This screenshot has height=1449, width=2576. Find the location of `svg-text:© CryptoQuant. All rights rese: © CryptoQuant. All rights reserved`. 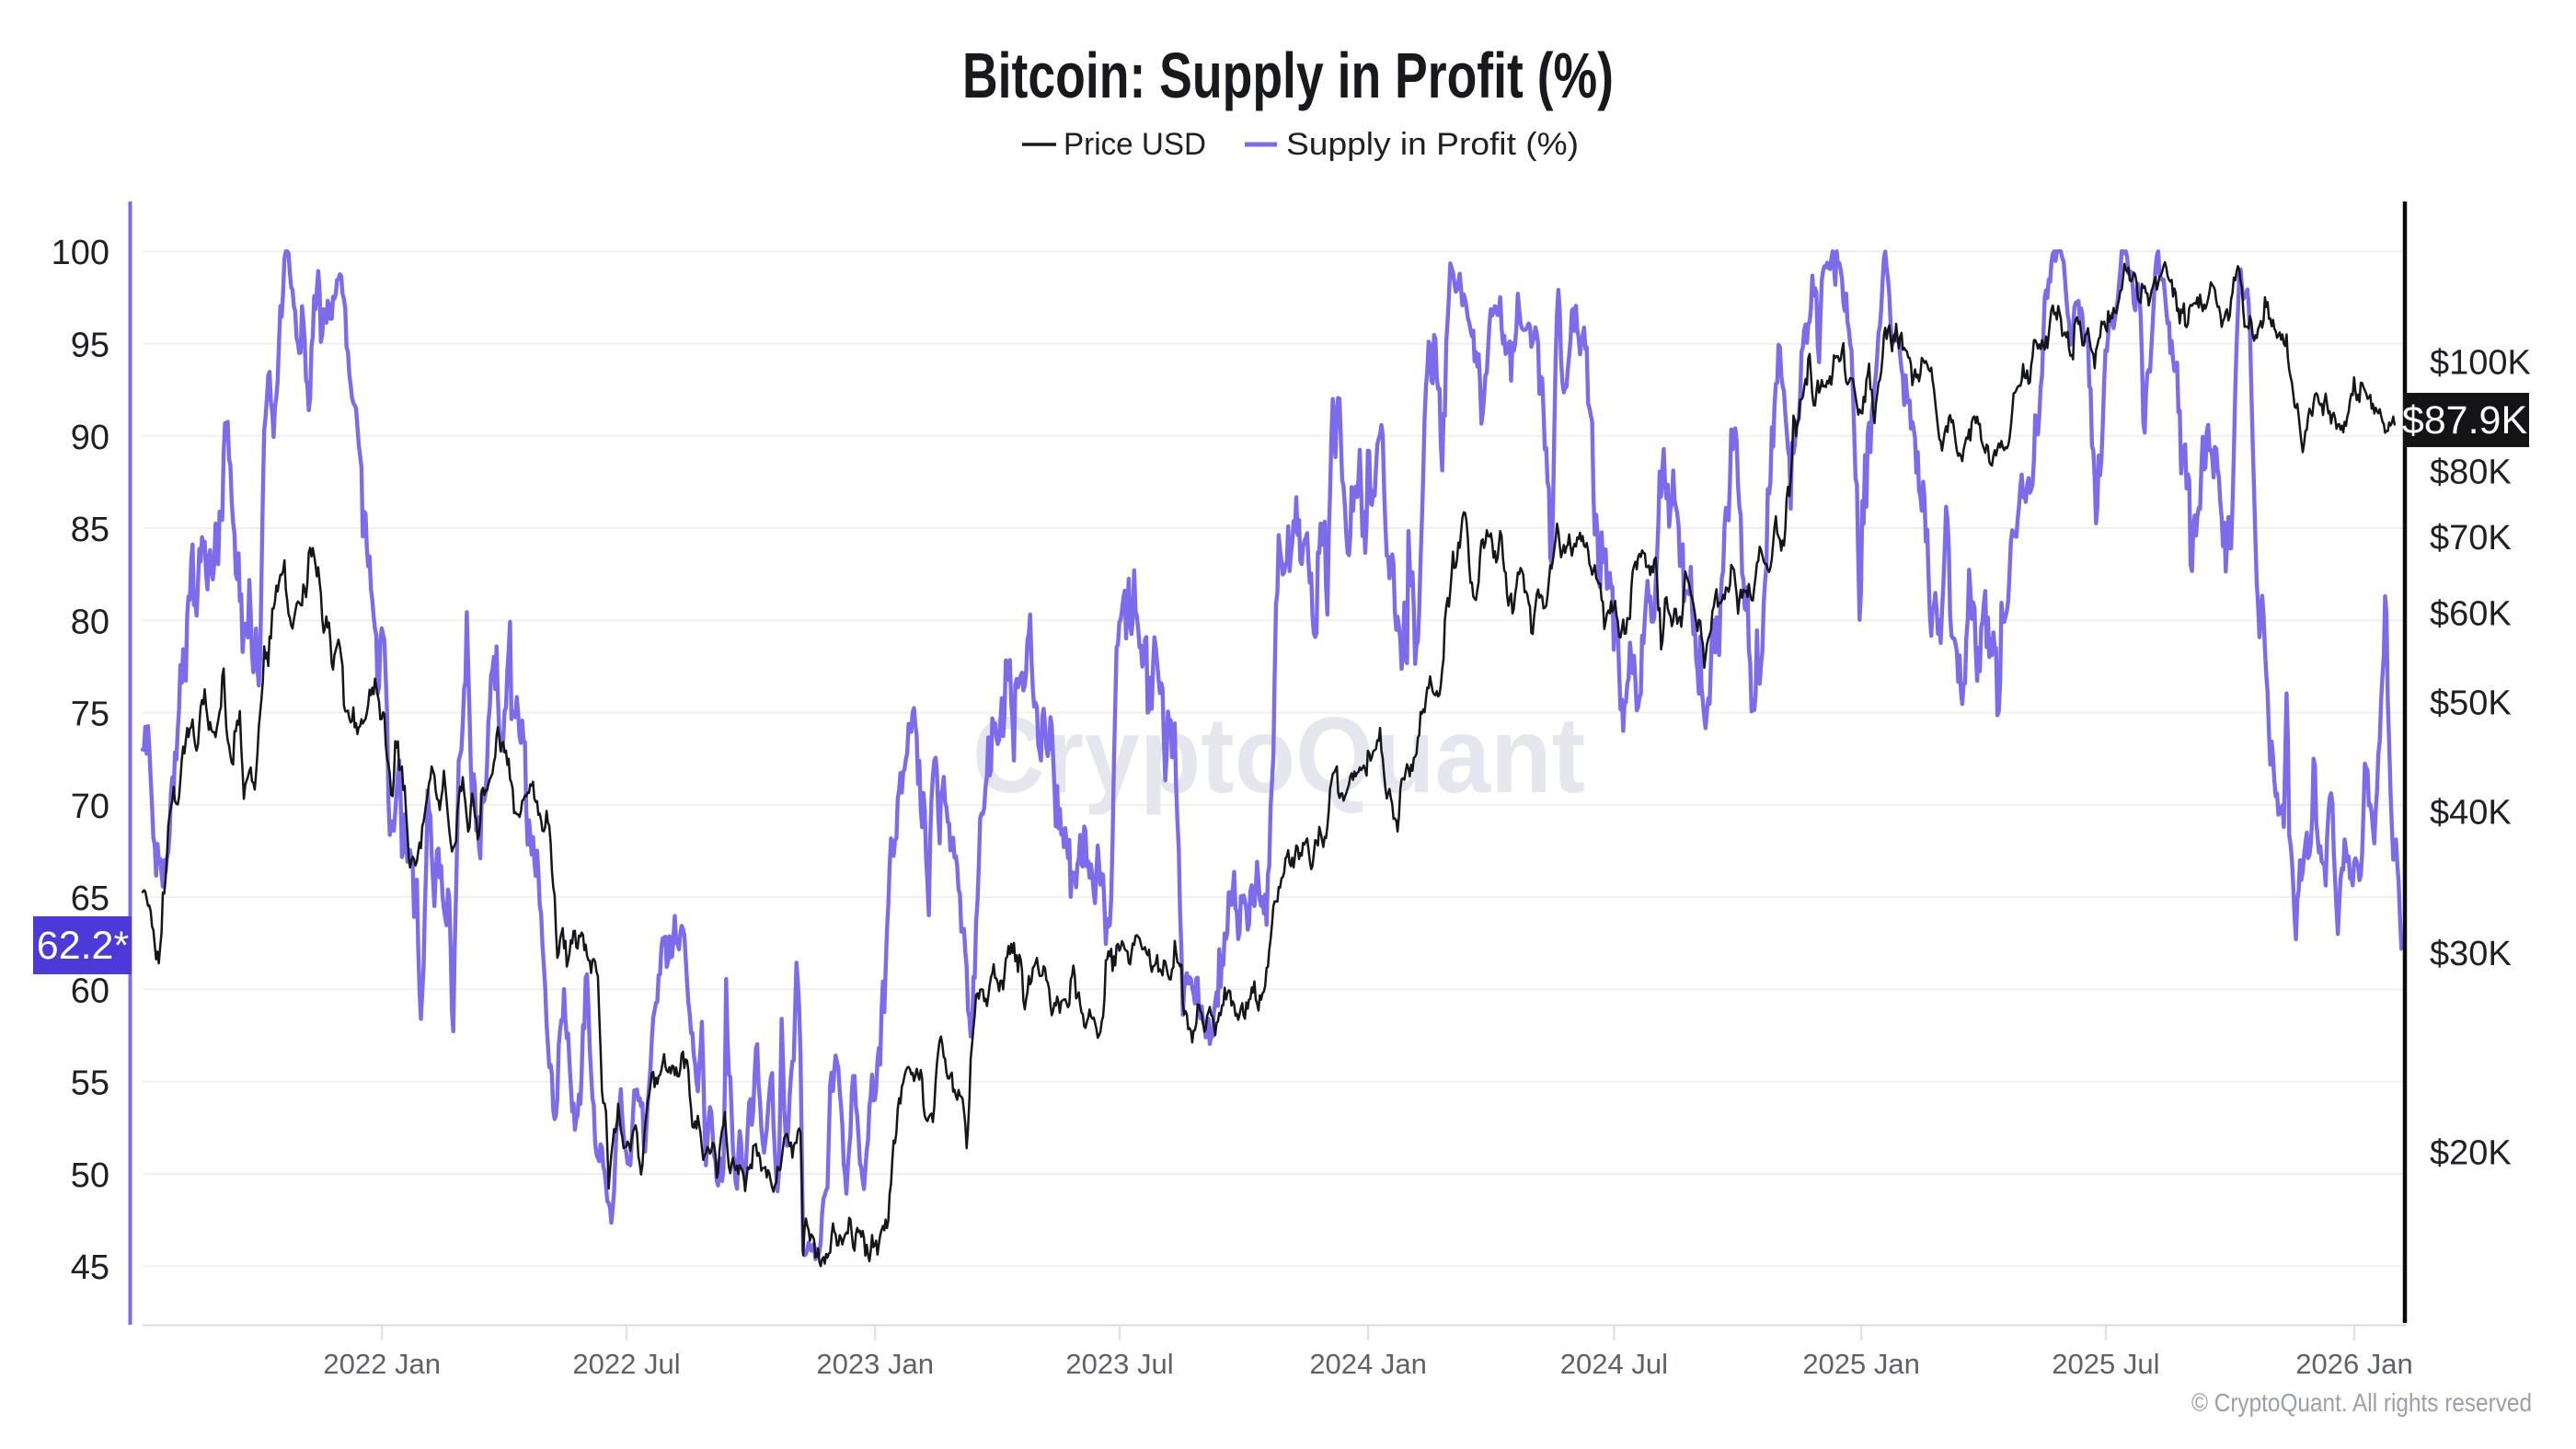

svg-text:© CryptoQuant. All rights rese: © CryptoQuant. All rights reserved is located at coordinates (2361, 1402).